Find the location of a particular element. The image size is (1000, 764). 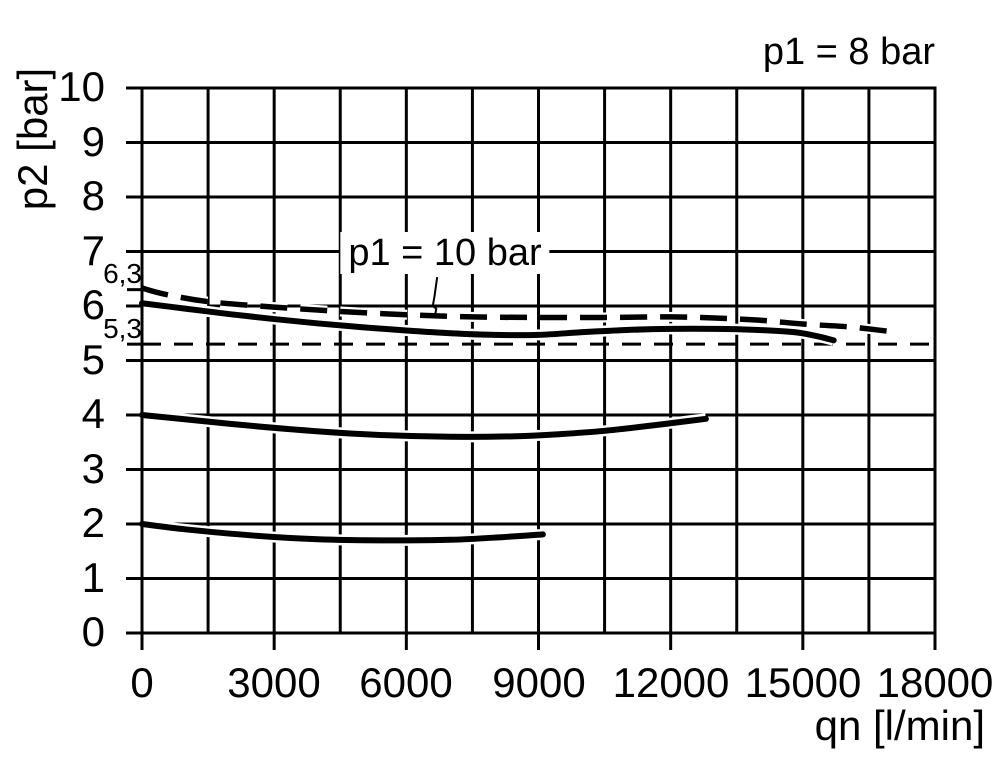

x-tick-label: 9000 is located at coordinates (539, 682).